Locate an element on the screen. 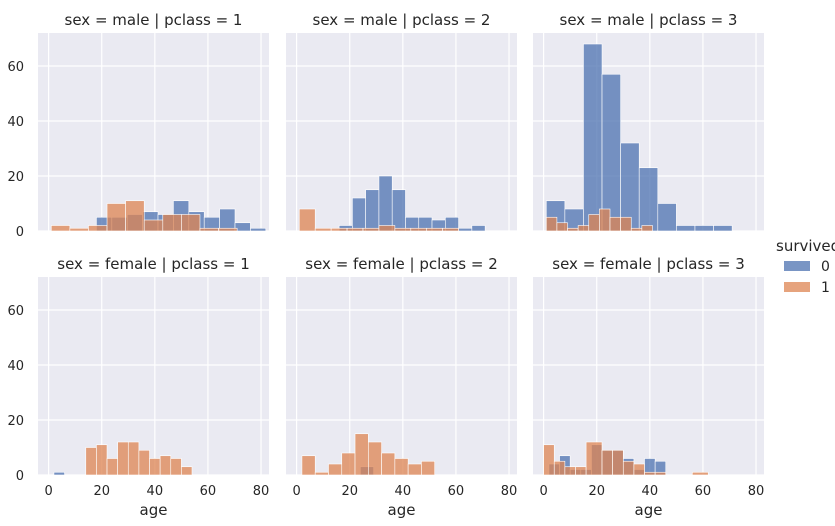  facet-panel-5: sex = female | pclass = 2 0 20 40 60 80 age is located at coordinates (401, 387).